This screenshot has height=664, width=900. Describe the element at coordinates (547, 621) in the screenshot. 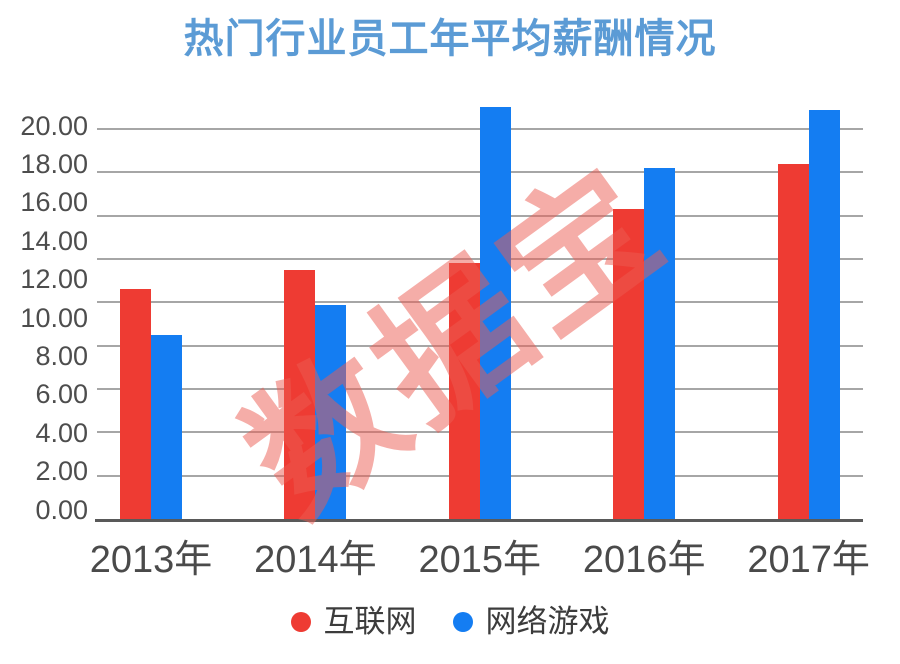

I see `legend-label: 网络游戏` at that location.